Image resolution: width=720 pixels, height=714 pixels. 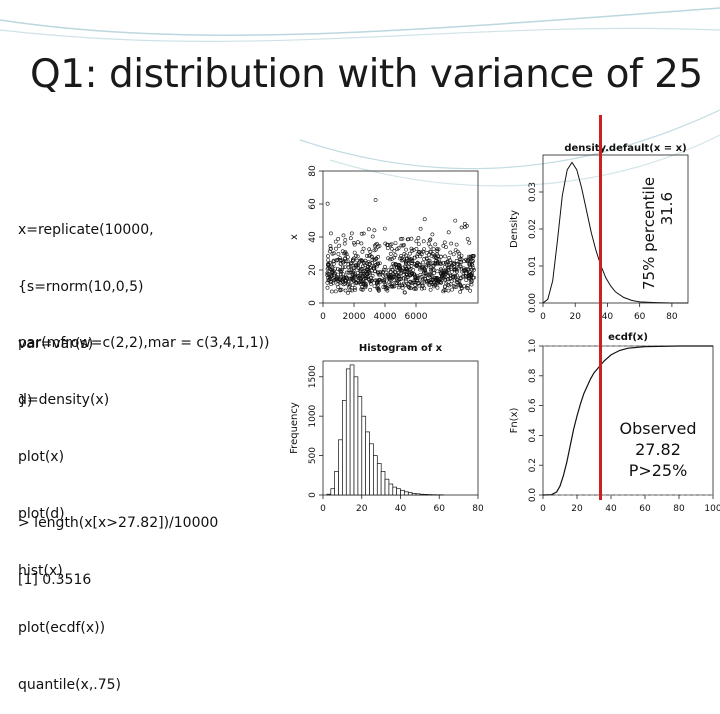 I want to click on y-tick-label: 20, so click(x=313, y=270).